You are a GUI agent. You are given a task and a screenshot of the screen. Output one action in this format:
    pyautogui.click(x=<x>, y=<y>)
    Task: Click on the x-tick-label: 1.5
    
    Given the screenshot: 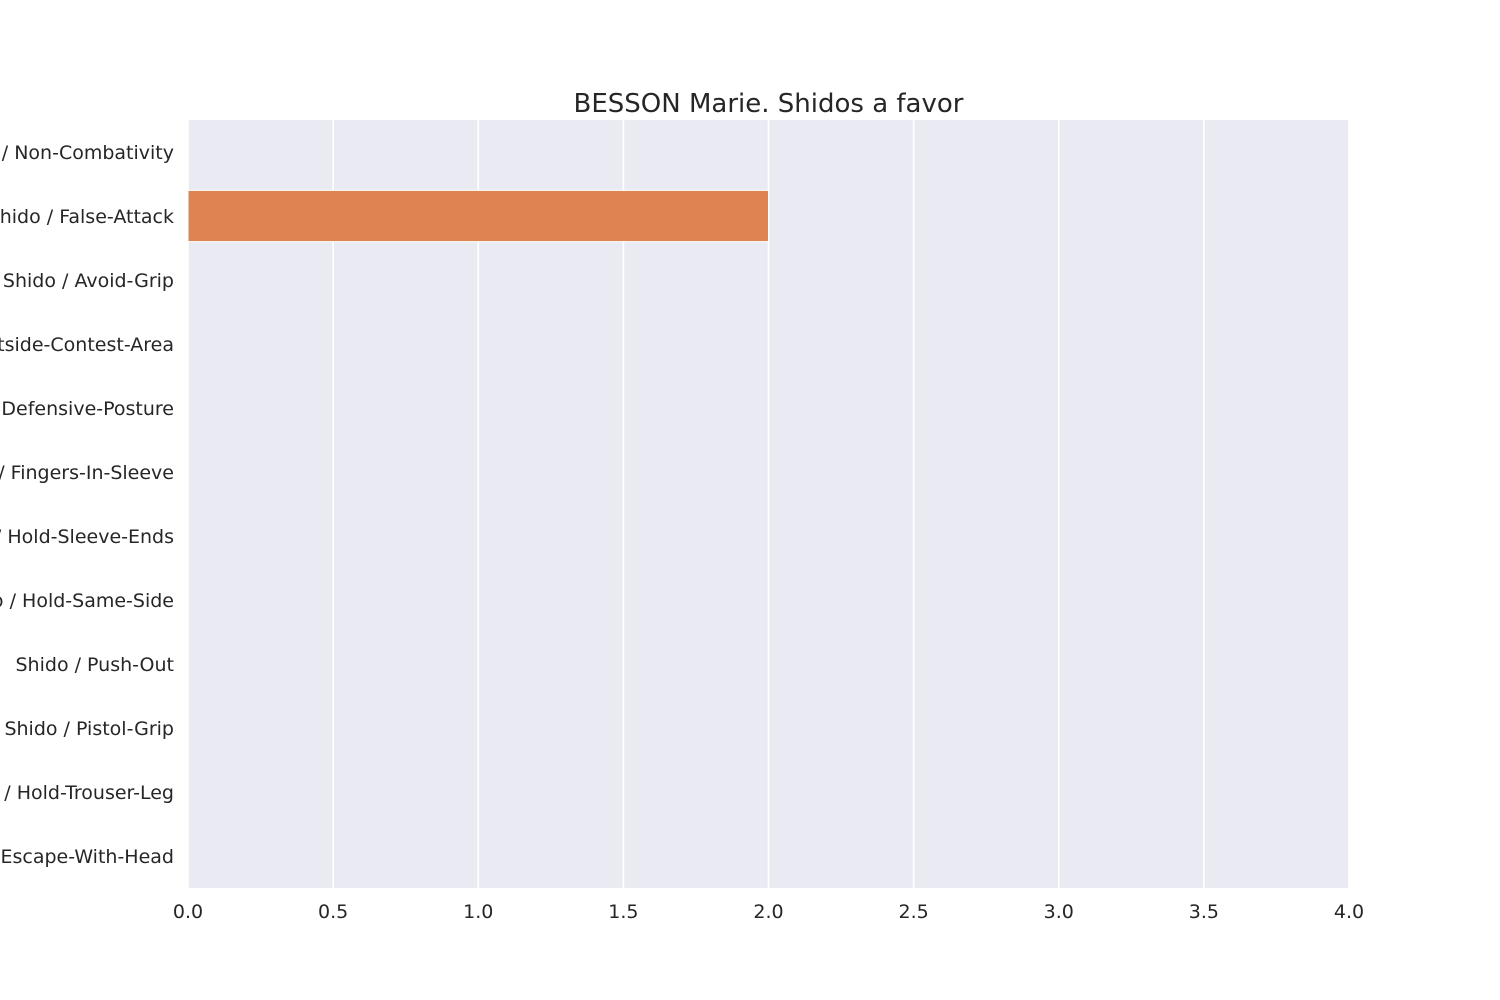 What is the action you would take?
    pyautogui.click(x=623, y=912)
    